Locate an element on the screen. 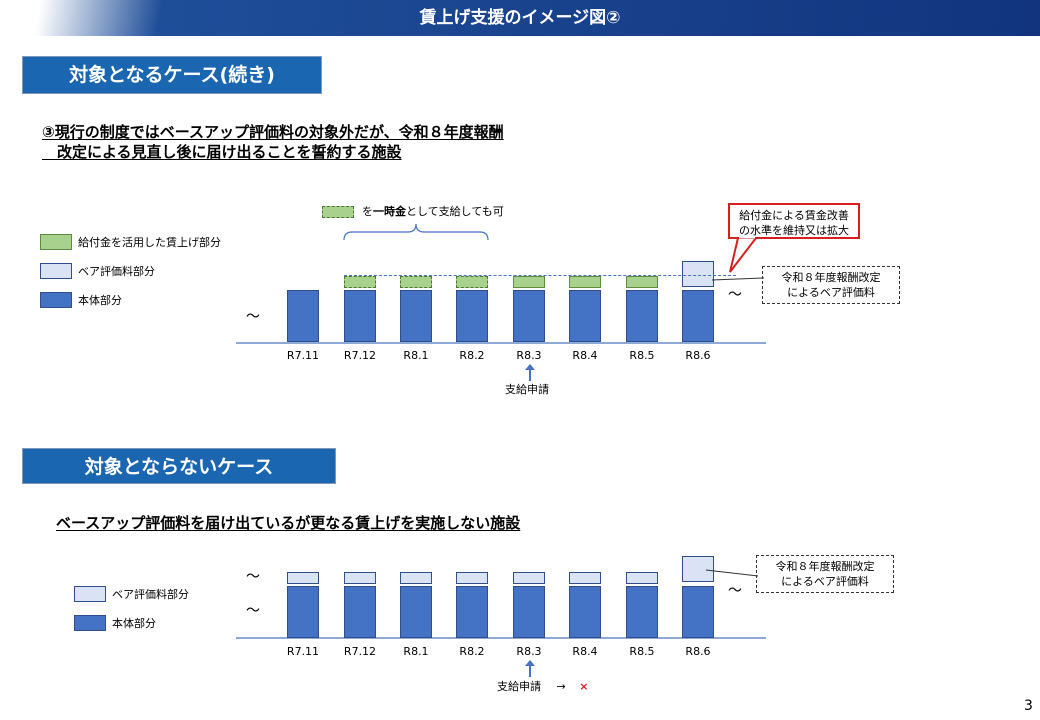 Image resolution: width=1040 pixels, height=720 pixels. right-arrow-icon: → is located at coordinates (561, 686).